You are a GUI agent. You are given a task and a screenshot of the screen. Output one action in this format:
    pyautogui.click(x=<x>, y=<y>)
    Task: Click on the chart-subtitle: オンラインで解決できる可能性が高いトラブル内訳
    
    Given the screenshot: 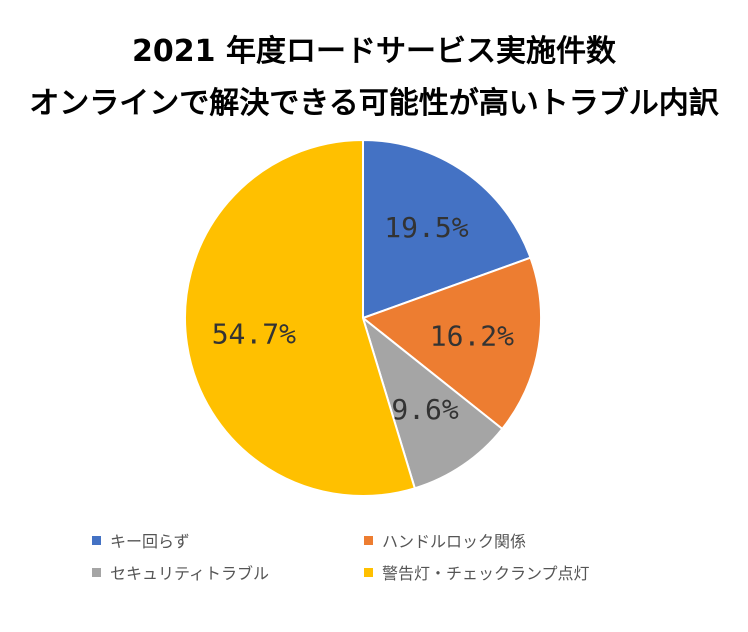 What is the action you would take?
    pyautogui.click(x=374, y=103)
    